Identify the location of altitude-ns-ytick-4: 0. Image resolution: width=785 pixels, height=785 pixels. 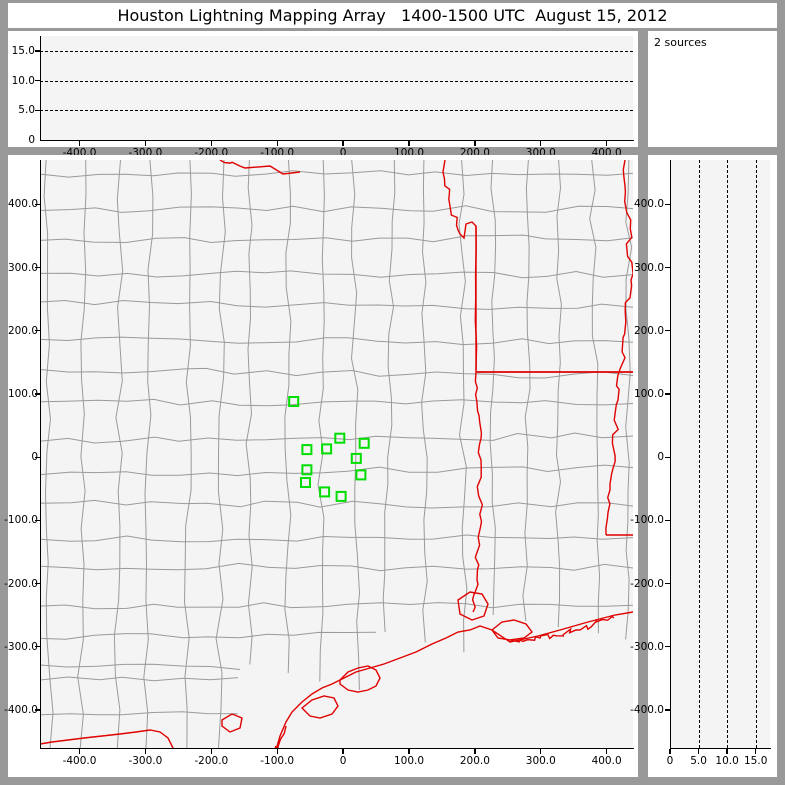
(660, 457).